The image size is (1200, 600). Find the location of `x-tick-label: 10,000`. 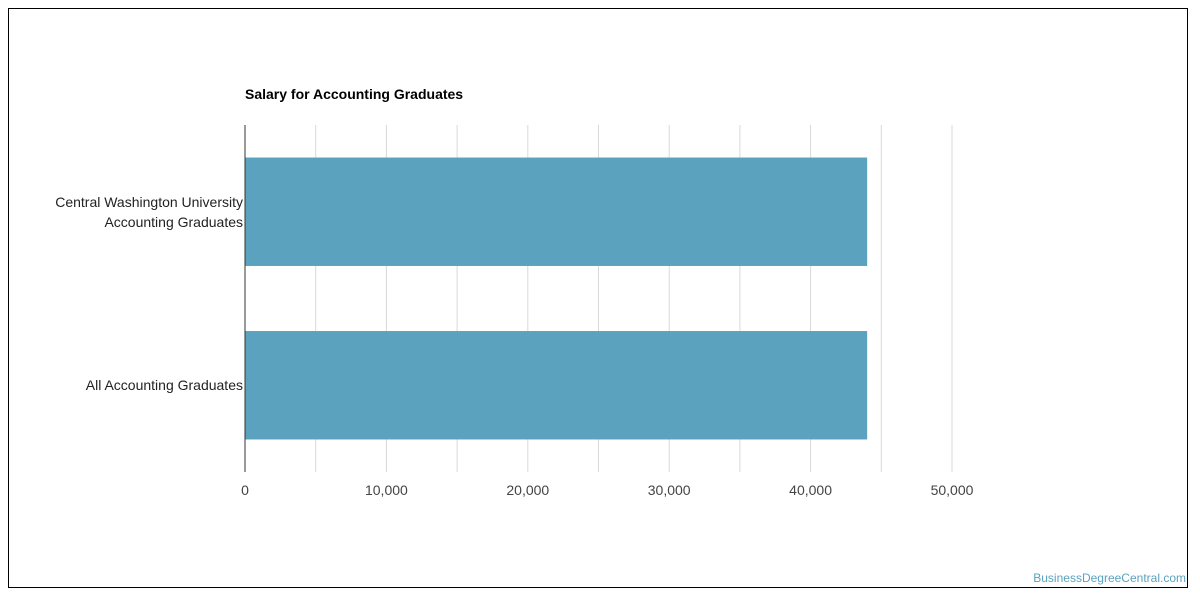

x-tick-label: 10,000 is located at coordinates (386, 490).